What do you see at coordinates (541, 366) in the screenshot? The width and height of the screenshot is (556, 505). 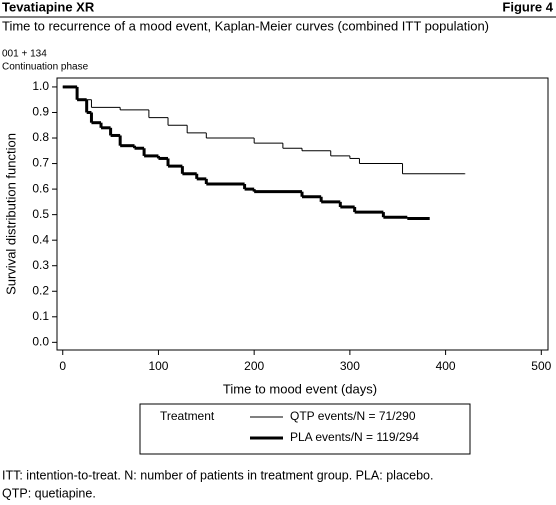 I see `x-tick-label: 500` at bounding box center [541, 366].